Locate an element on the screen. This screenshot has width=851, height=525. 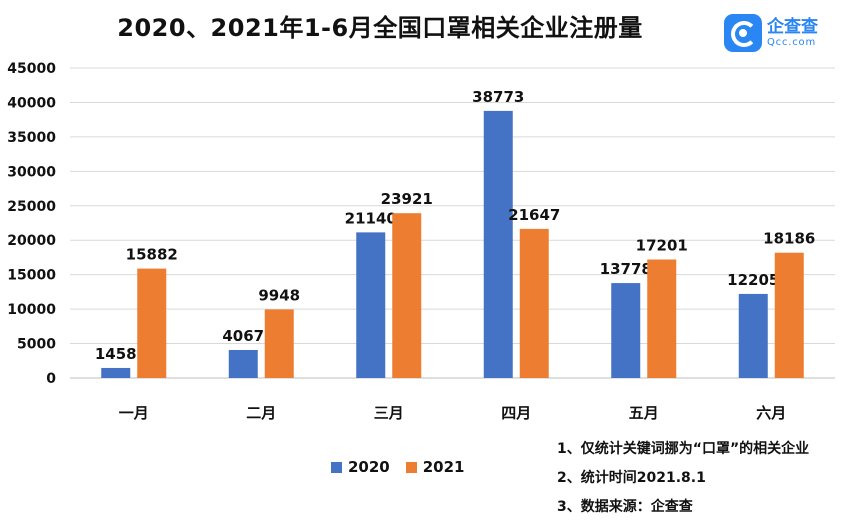
legend-item-2021: 2021 is located at coordinates (435, 467).